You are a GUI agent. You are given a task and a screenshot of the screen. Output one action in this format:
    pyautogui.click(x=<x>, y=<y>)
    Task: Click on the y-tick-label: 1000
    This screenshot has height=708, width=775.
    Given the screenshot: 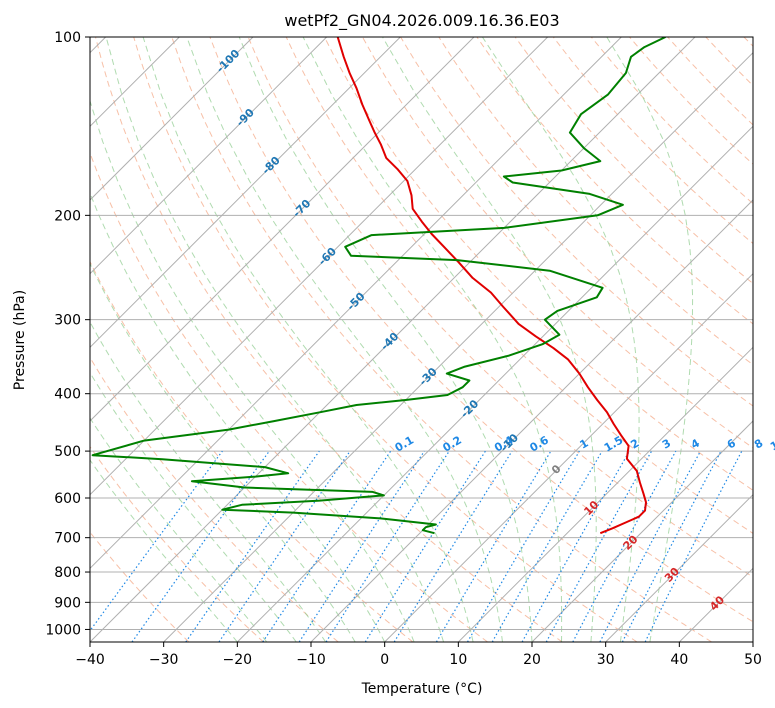 What is the action you would take?
    pyautogui.click(x=63, y=630)
    